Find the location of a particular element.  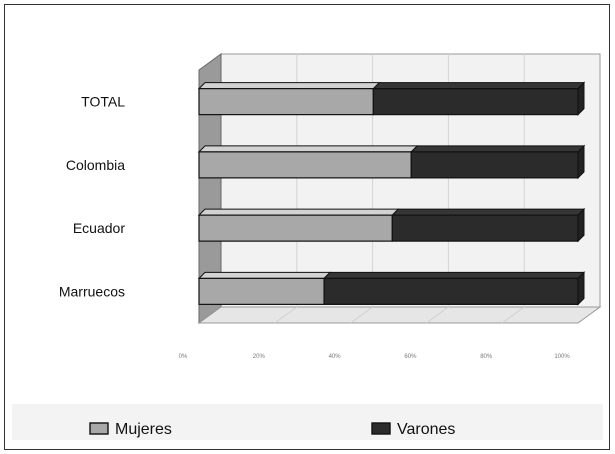

x-tick-labels: 0% 20% 40% 60% 80% 100% is located at coordinates (375, 357).